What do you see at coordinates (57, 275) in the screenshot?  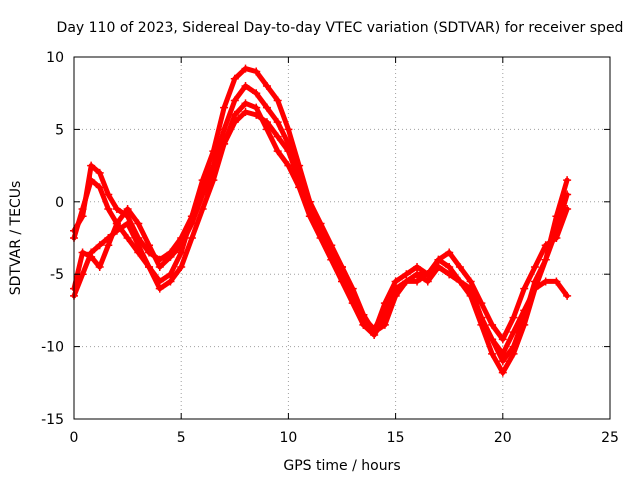 I see `y-tick-label: -5` at bounding box center [57, 275].